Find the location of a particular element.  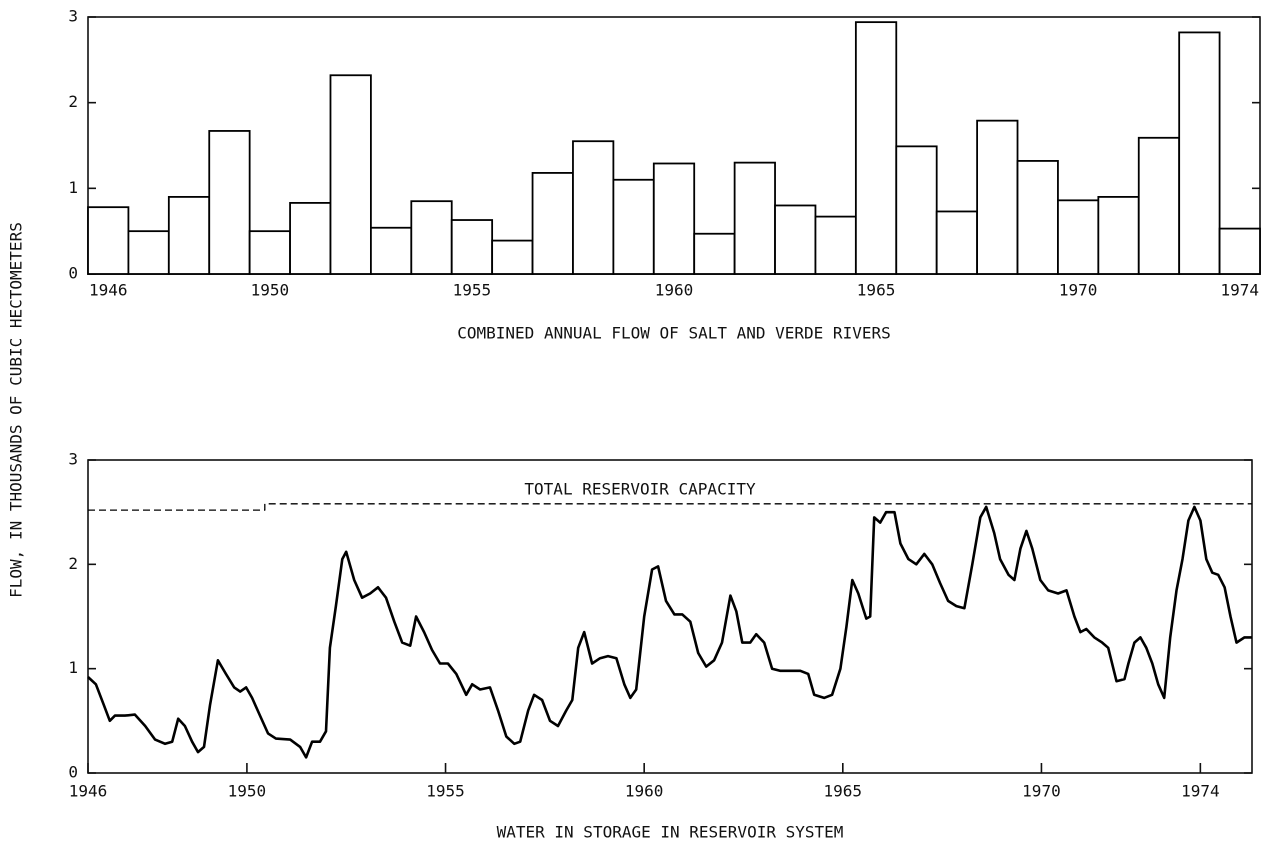

y-axis-label: FLOW, IN THOUSANDS OF CUBIC HECTOMETERS is located at coordinates (16, 410).